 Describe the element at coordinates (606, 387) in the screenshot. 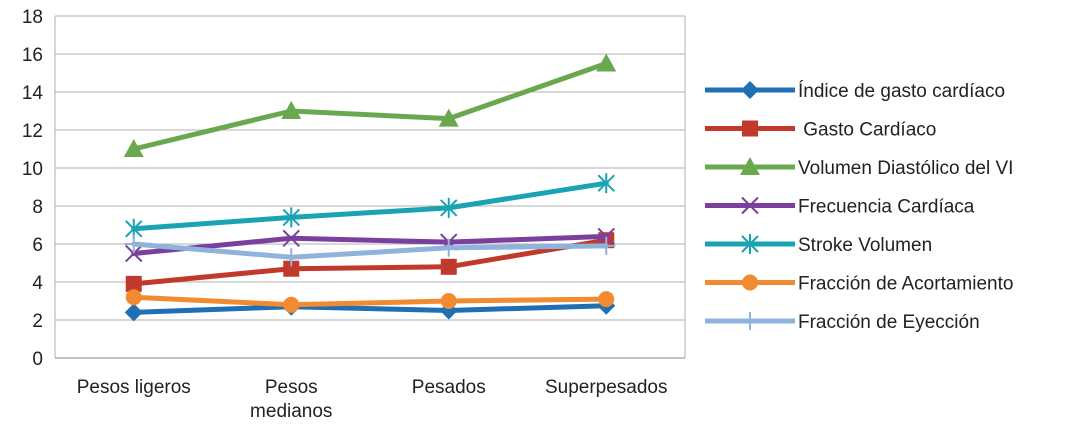

I see `x-tick-label: Superpesados` at that location.